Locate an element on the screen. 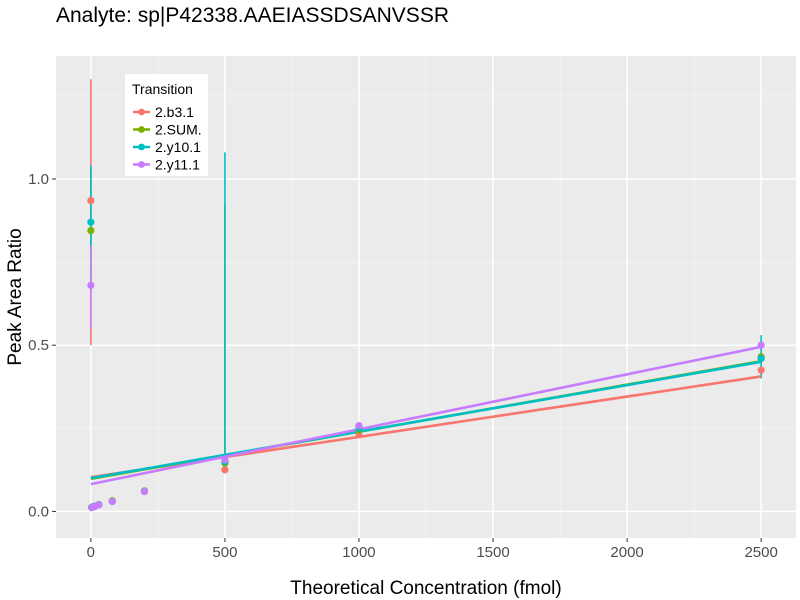  x-tick-label: 0 is located at coordinates (91, 552).